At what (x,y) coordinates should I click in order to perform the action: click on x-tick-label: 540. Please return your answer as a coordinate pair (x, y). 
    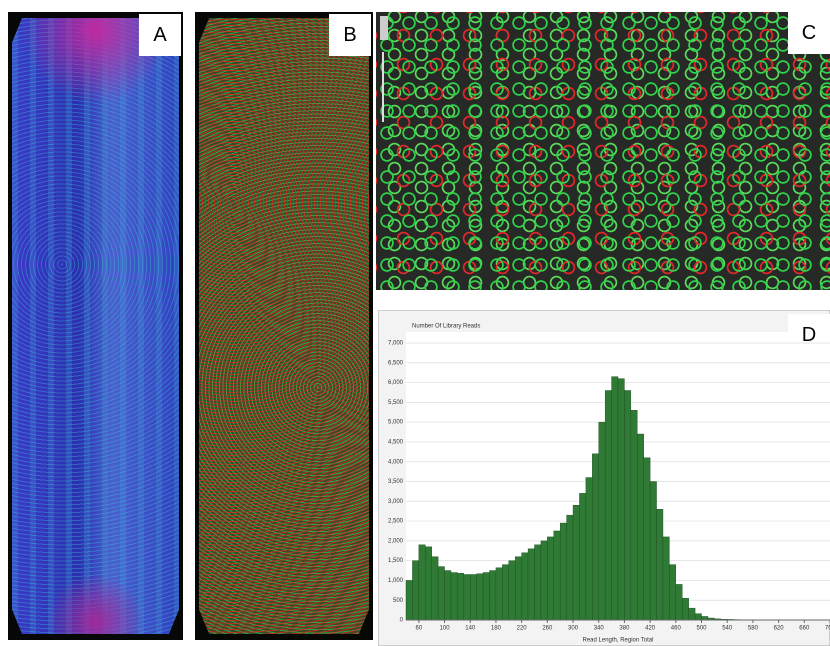
    Looking at the image, I should click on (727, 629).